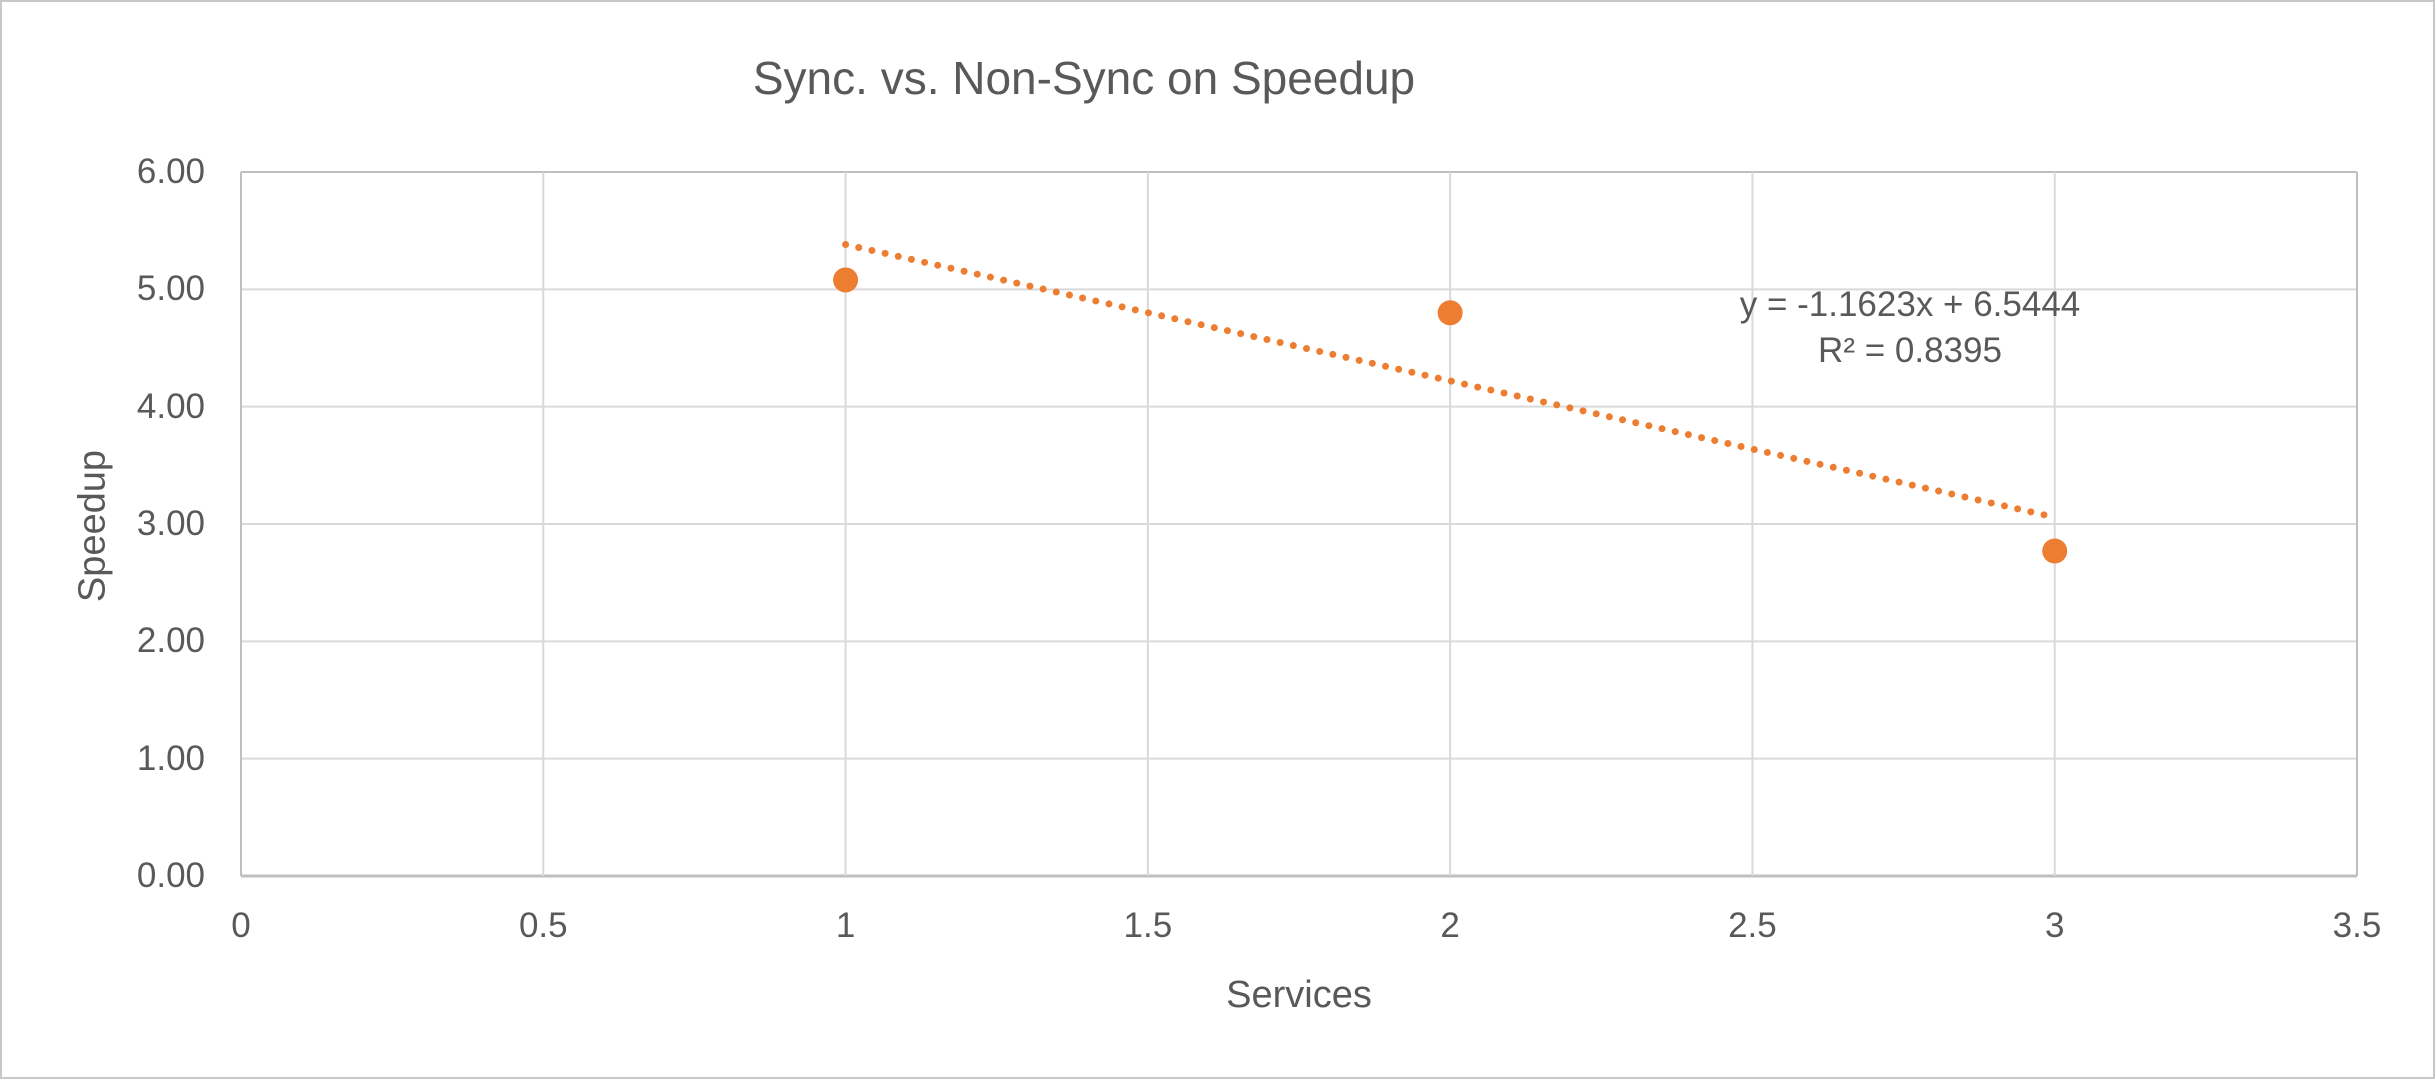 This screenshot has width=2435, height=1079. I want to click on x-tick-label: 1, so click(845, 925).